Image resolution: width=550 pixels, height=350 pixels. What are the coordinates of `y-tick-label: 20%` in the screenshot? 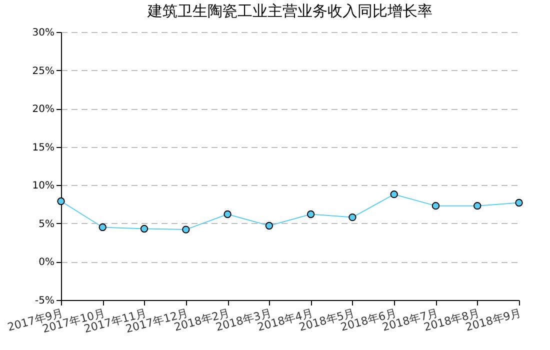 It's located at (43, 110).